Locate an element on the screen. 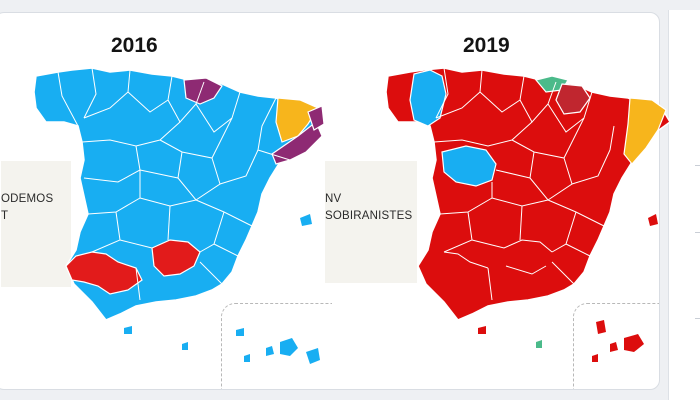 The height and width of the screenshot is (400, 700). ceuta-2019 is located at coordinates (539, 344).